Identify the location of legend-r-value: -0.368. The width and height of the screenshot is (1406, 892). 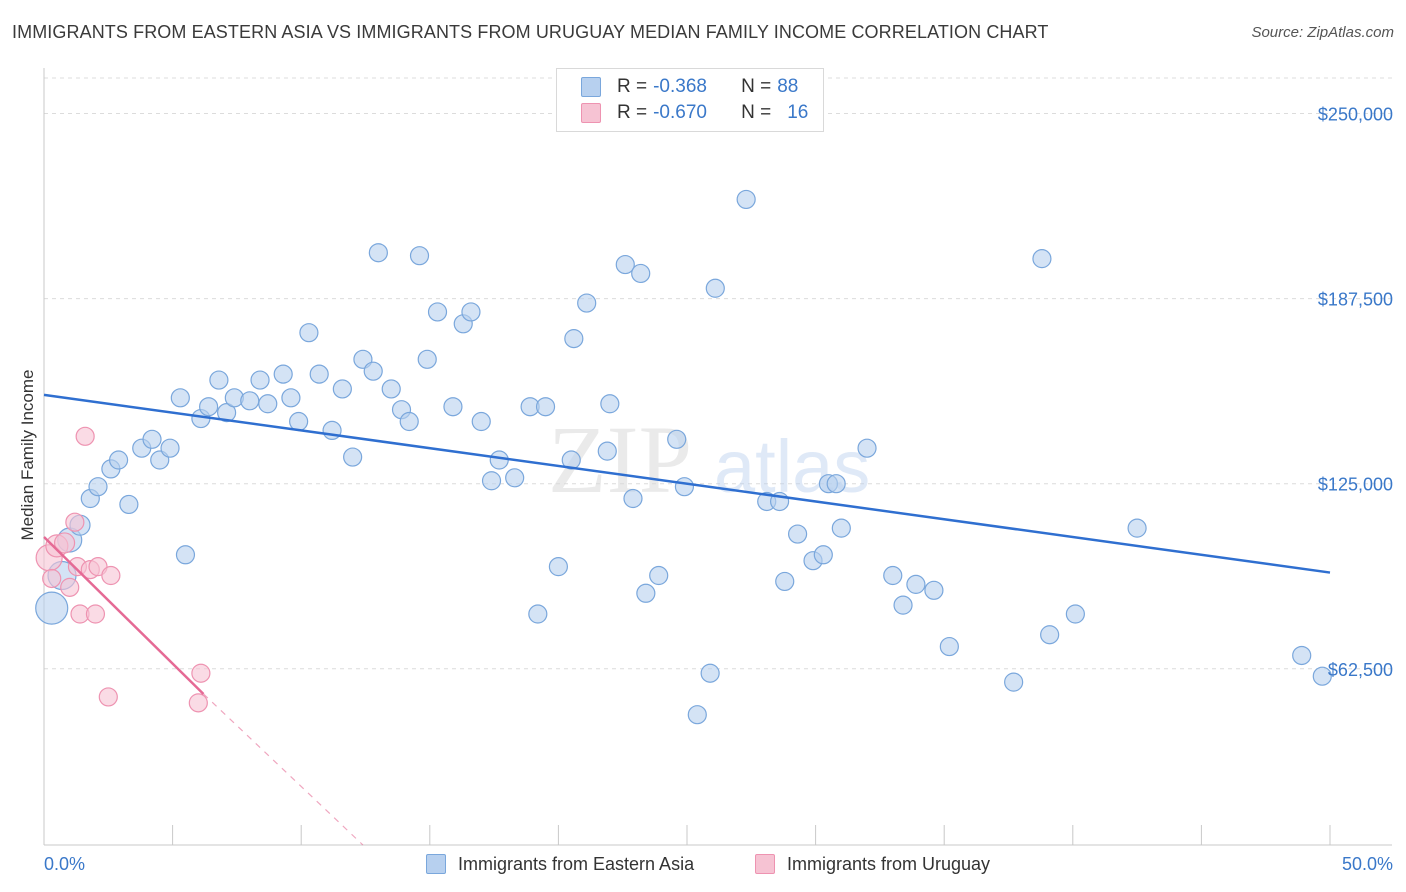
(680, 86).